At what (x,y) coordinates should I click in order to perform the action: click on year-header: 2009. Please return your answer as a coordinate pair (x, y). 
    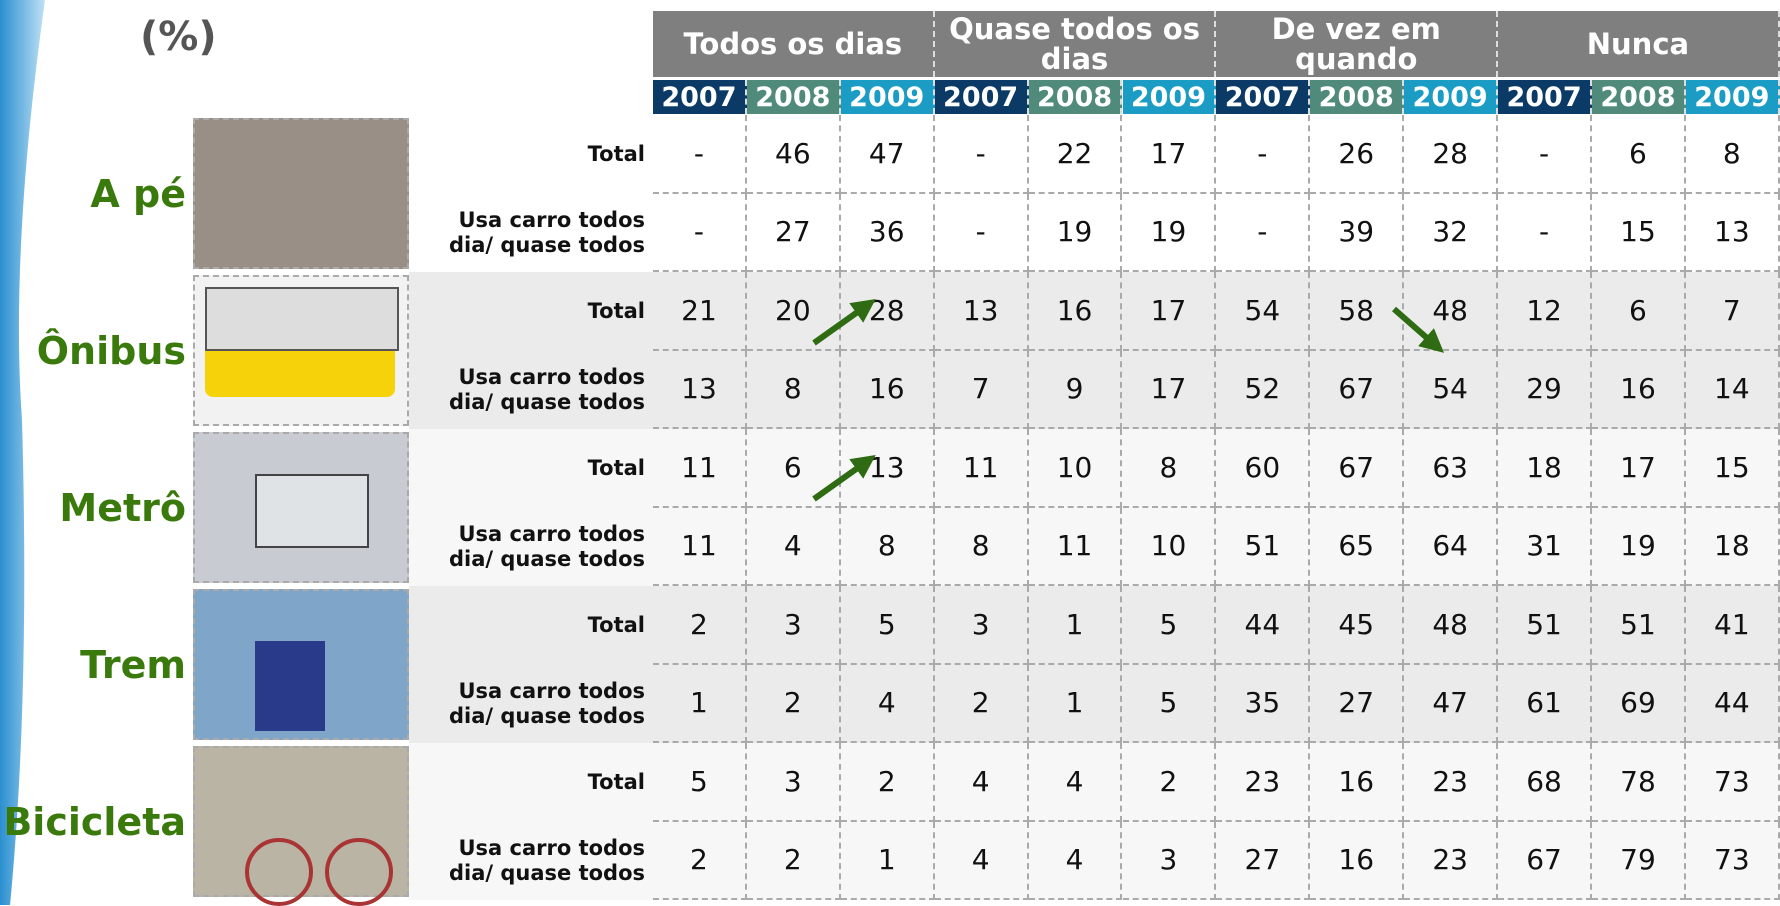
    Looking at the image, I should click on (1451, 97).